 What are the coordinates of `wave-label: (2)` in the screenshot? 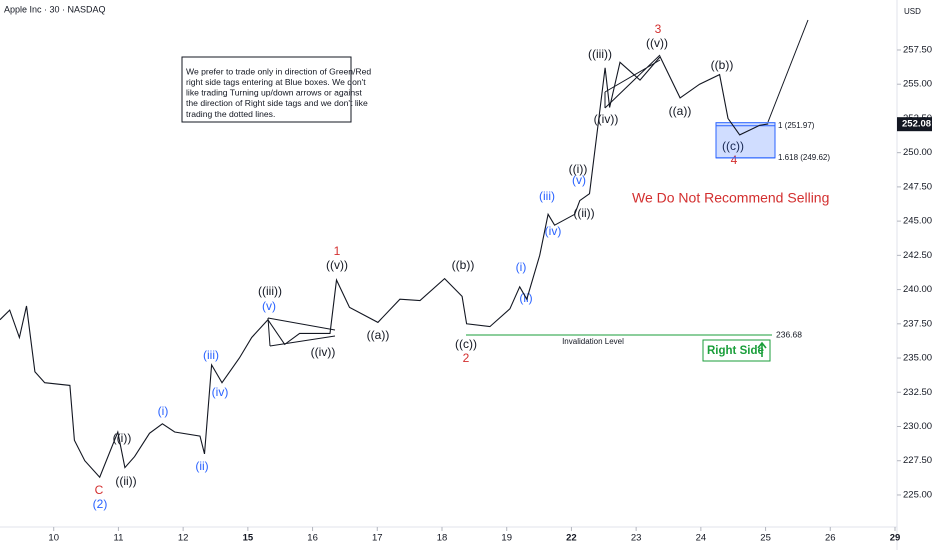 It's located at (100, 504).